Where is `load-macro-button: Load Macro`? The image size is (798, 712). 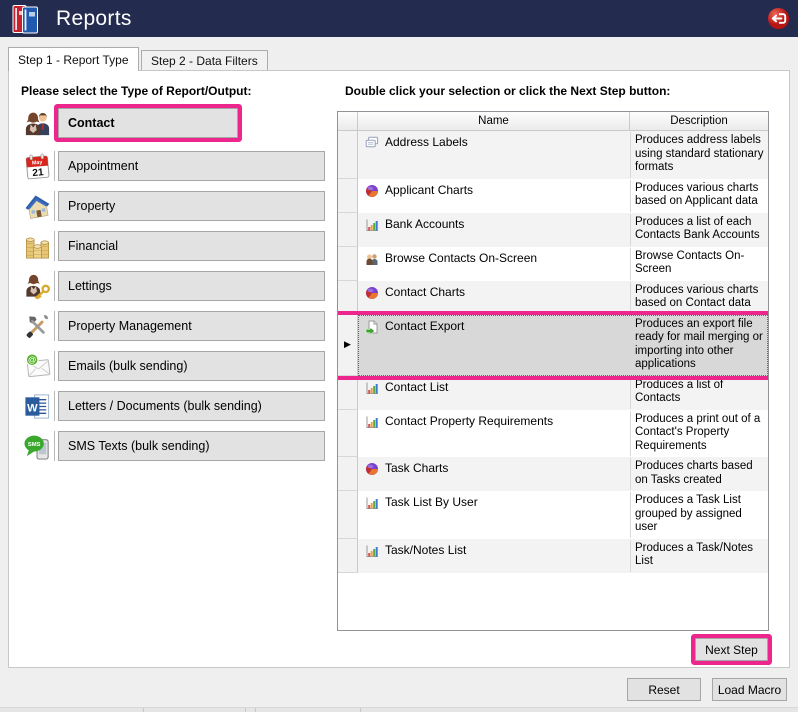
load-macro-button: Load Macro is located at coordinates (749, 689).